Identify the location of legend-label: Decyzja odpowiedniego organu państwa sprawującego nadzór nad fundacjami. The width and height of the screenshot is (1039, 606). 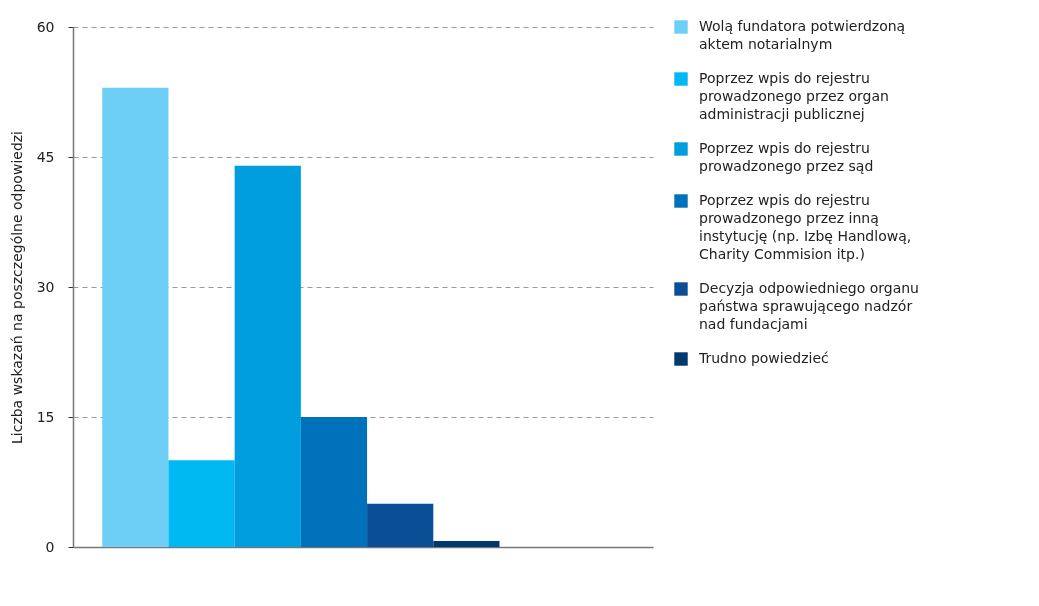
(809, 306).